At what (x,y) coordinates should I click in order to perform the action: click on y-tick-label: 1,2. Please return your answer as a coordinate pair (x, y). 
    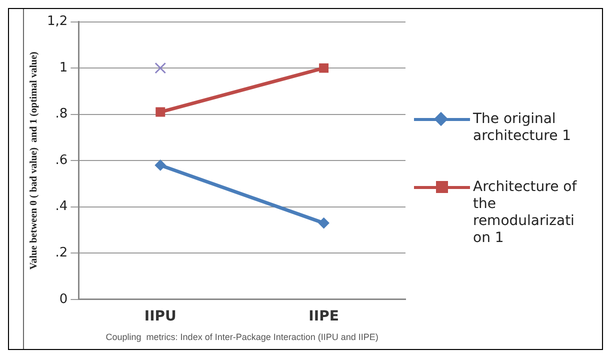
    Looking at the image, I should click on (57, 22).